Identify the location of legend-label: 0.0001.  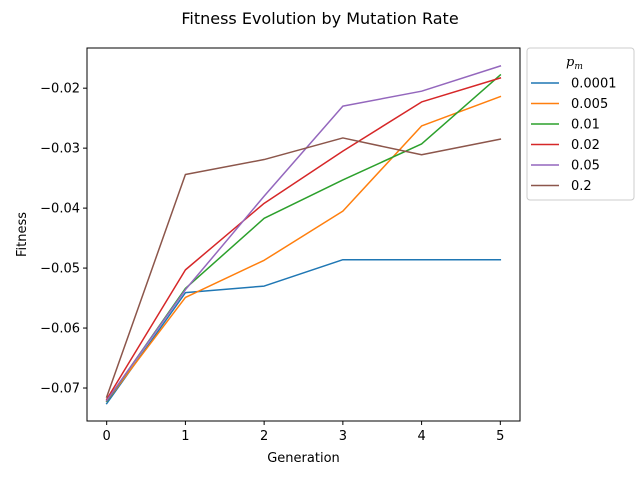
(594, 84).